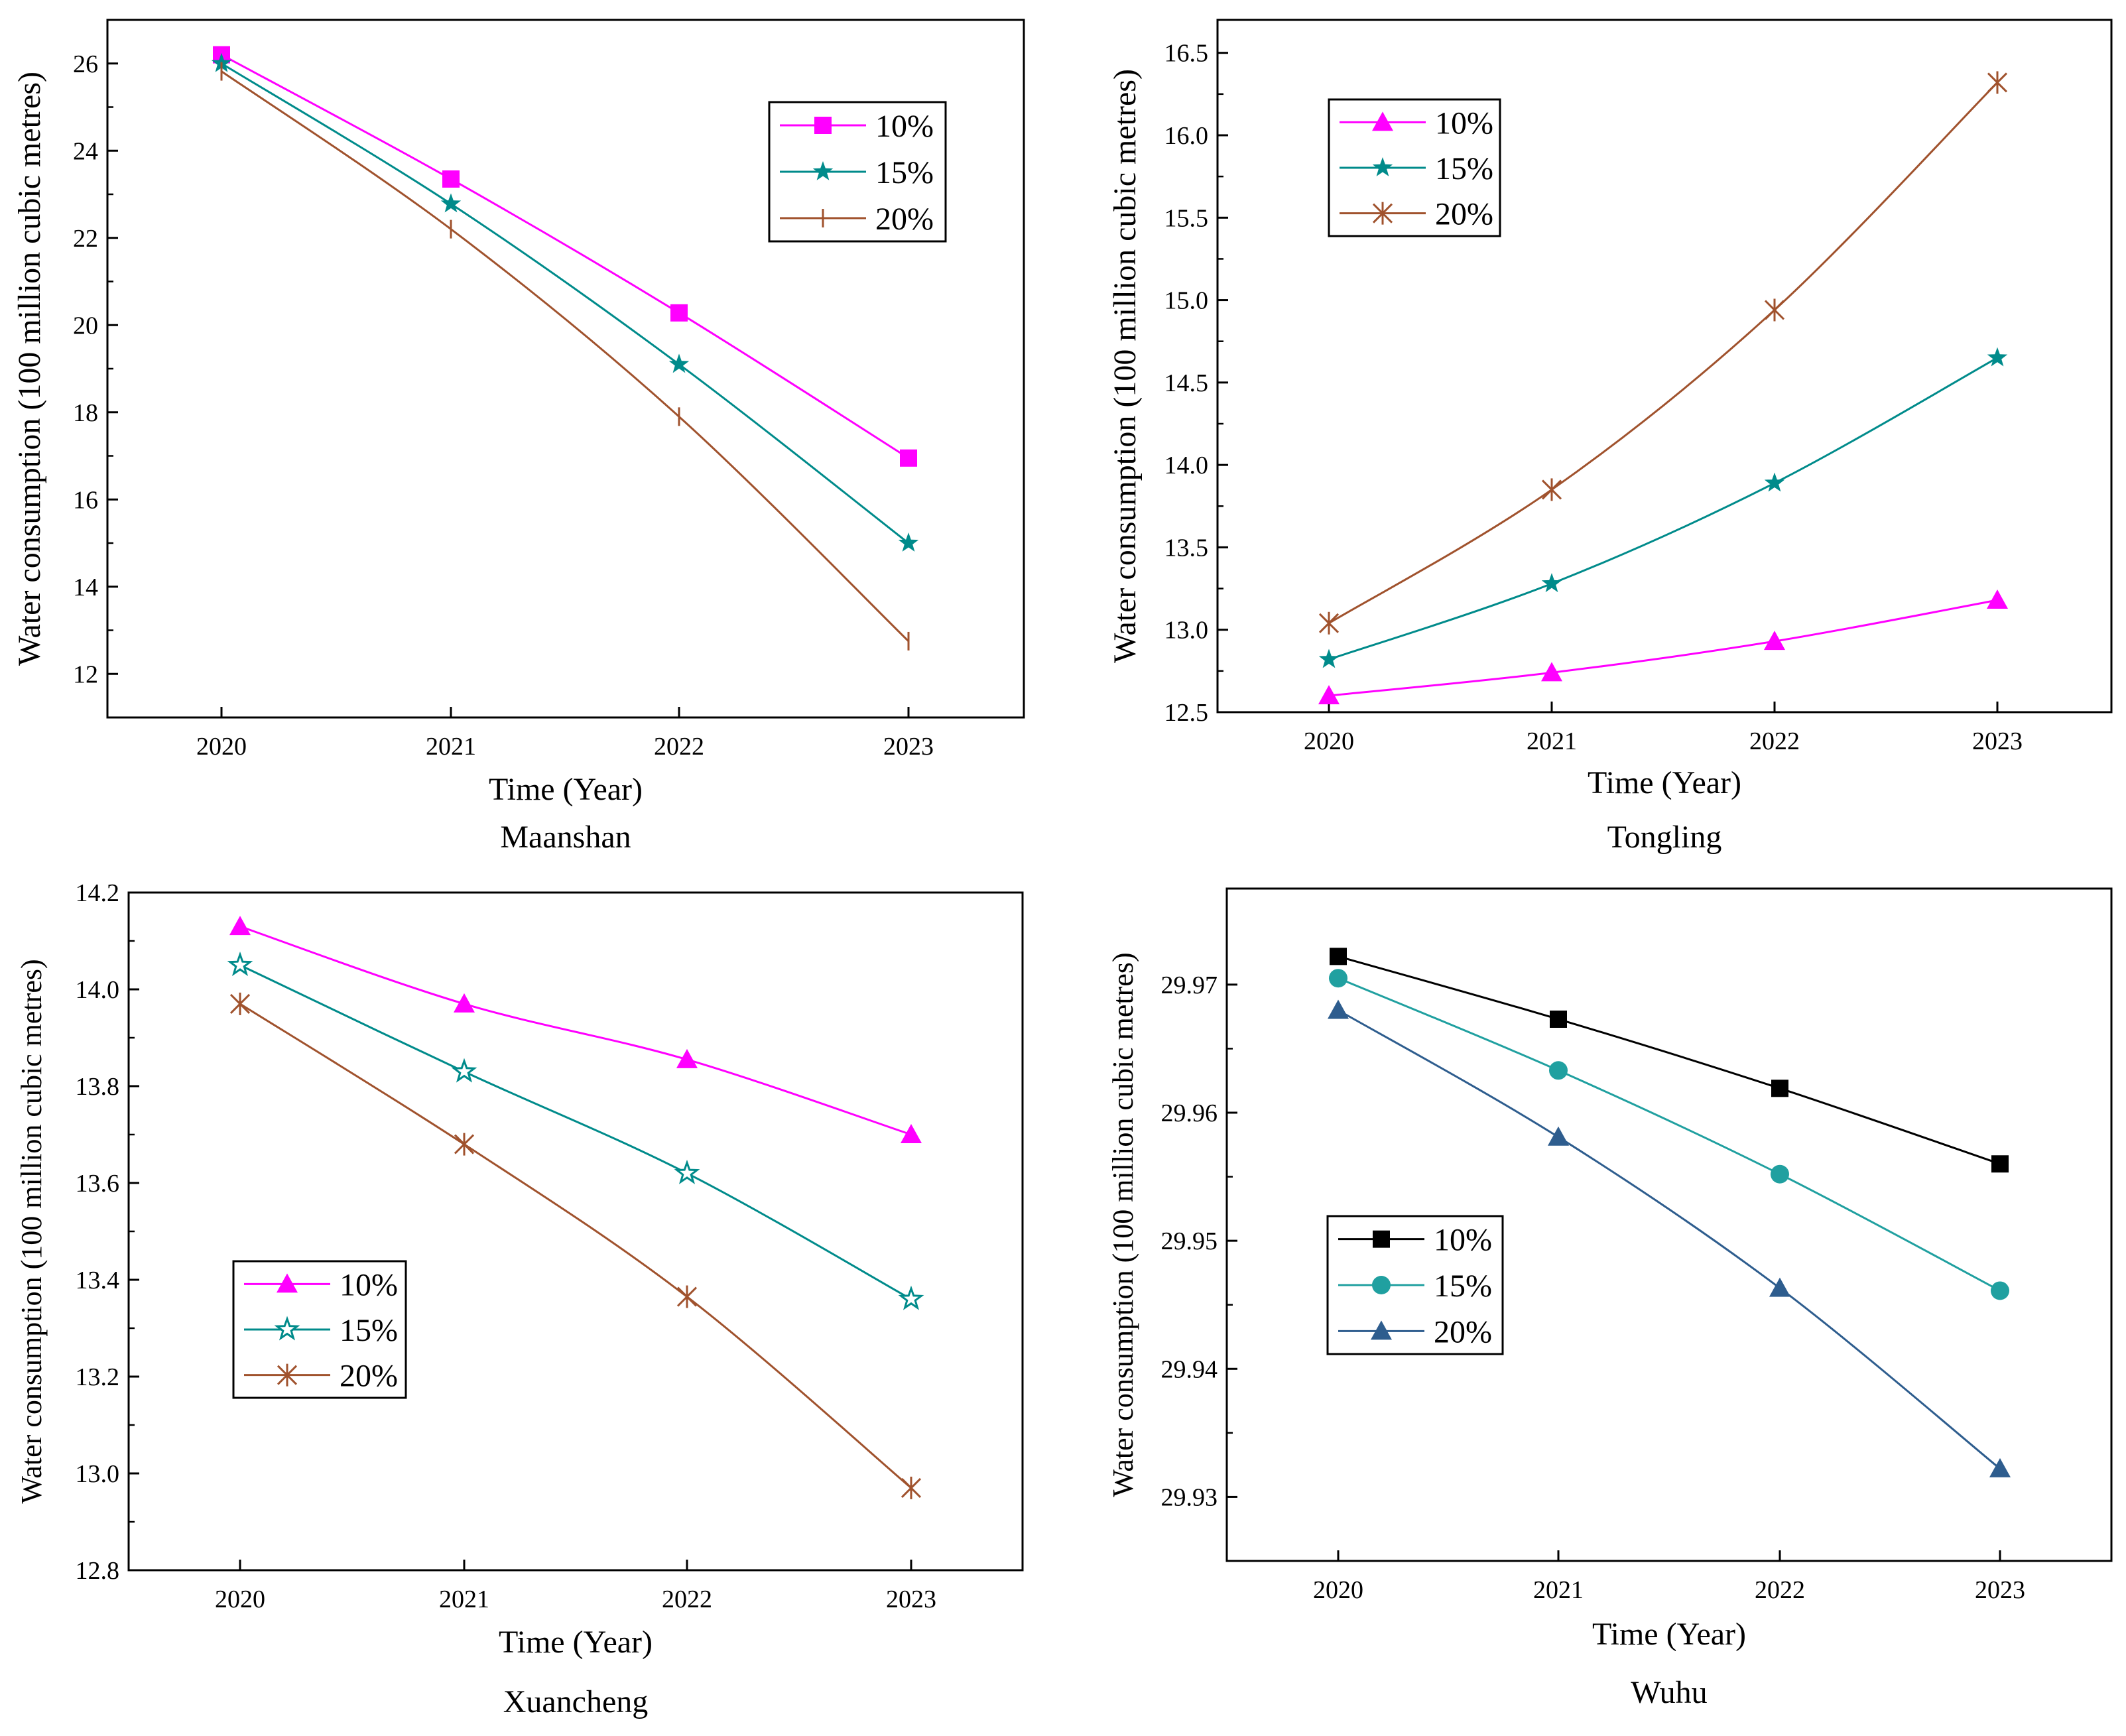 The height and width of the screenshot is (1736, 2126). What do you see at coordinates (85, 151) in the screenshot?
I see `y-tick-label: 24` at bounding box center [85, 151].